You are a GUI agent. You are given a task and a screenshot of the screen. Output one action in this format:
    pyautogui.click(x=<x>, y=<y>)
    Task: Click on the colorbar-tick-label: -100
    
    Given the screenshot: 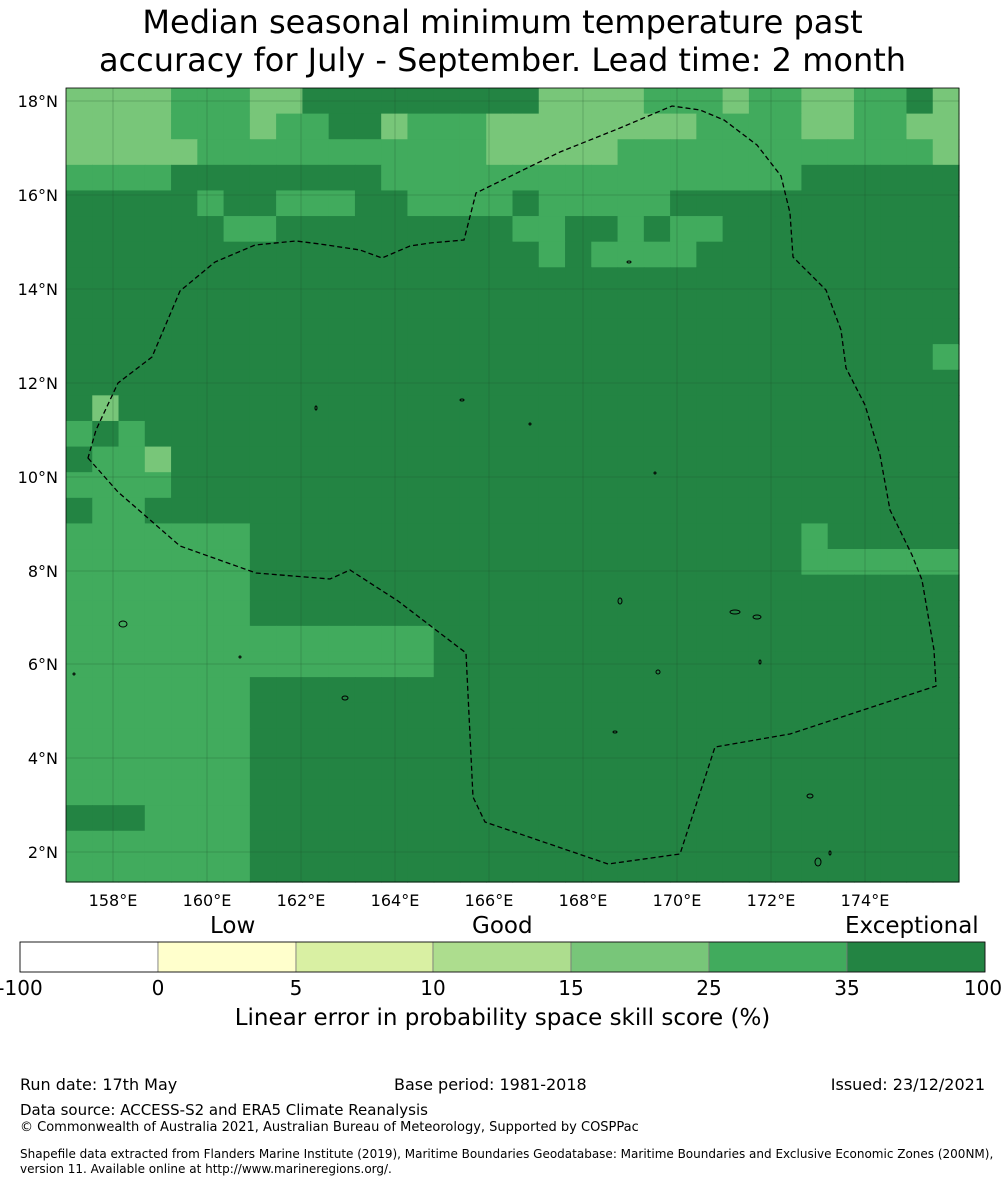 What is the action you would take?
    pyautogui.click(x=21, y=988)
    